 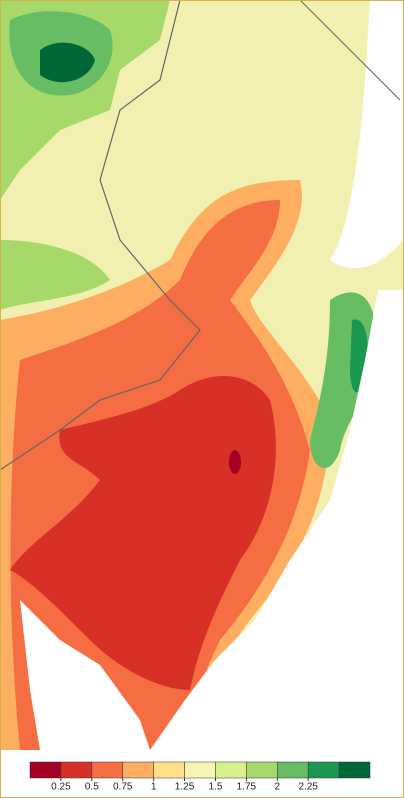 I want to click on legend-tick-label: 1.75, so click(x=247, y=787).